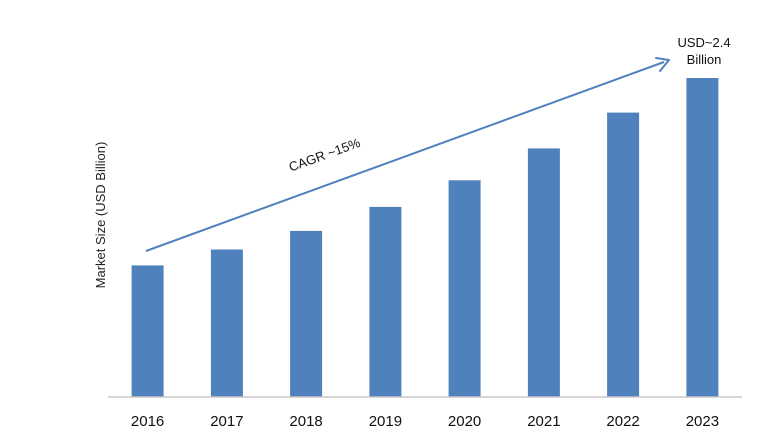  Describe the element at coordinates (100, 215) in the screenshot. I see `y-axis-title: Market Size (USD Billion)` at that location.